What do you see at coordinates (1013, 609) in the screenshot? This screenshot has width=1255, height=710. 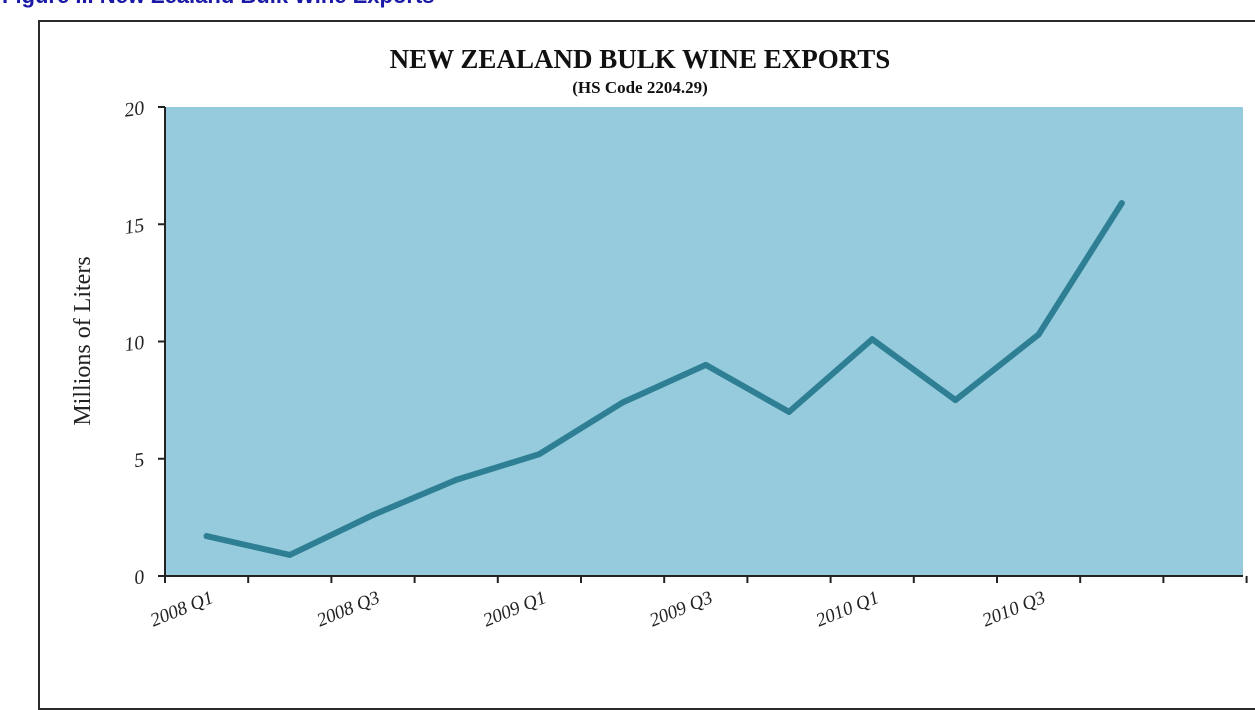 I see `x-tick-label: 2010 Q3` at bounding box center [1013, 609].